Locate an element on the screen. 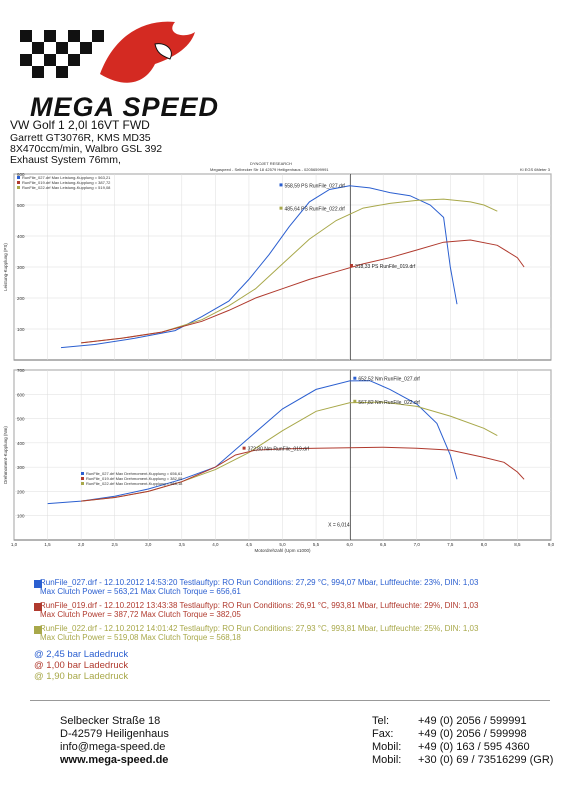 The height and width of the screenshot is (800, 577). annotation-label: X = 6,014 is located at coordinates (339, 525).